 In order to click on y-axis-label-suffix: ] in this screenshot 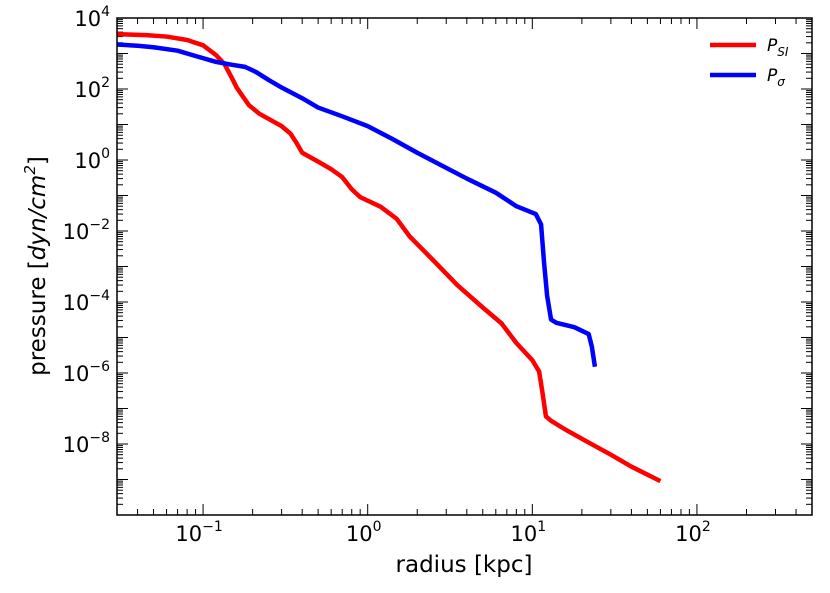, I will do `click(38, 160)`.